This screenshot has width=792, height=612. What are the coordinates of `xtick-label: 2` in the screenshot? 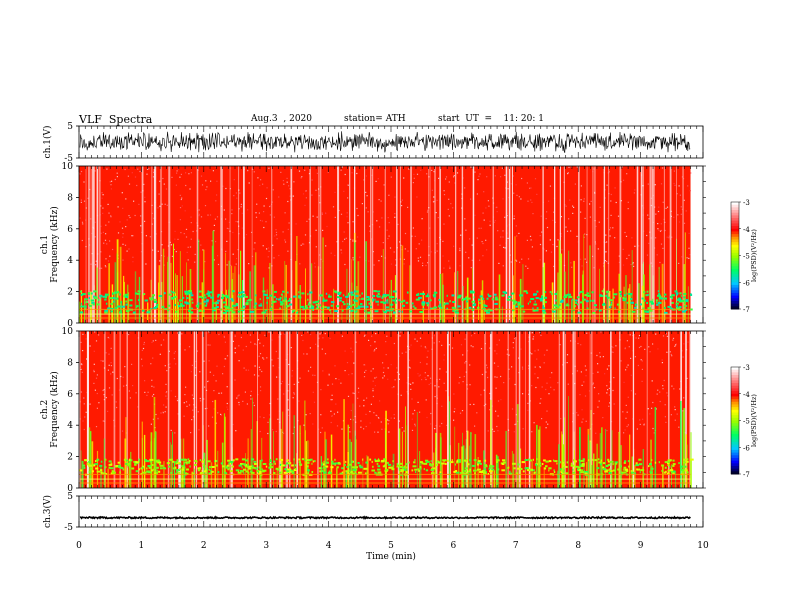 It's located at (204, 546).